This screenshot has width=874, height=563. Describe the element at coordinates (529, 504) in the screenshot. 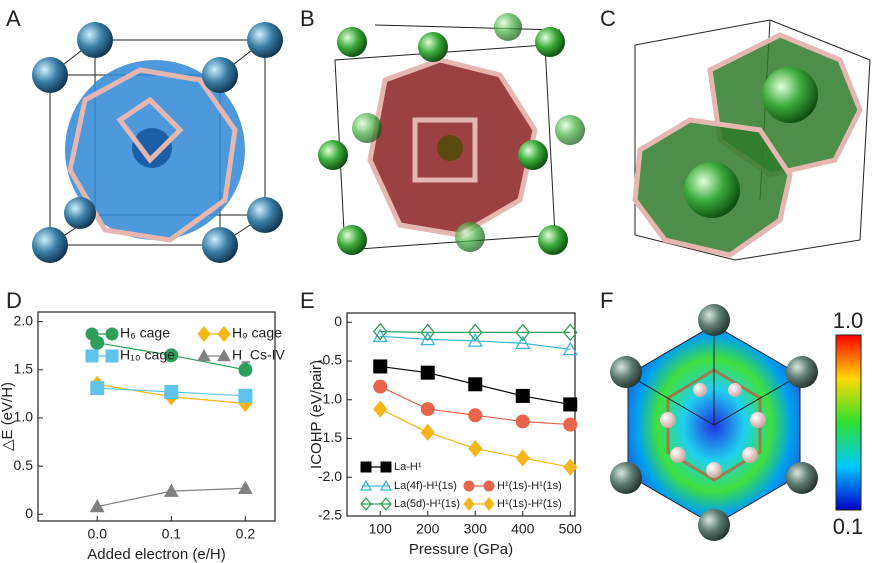

I see `legend-label: H¹(1s)-H²(1s)` at that location.